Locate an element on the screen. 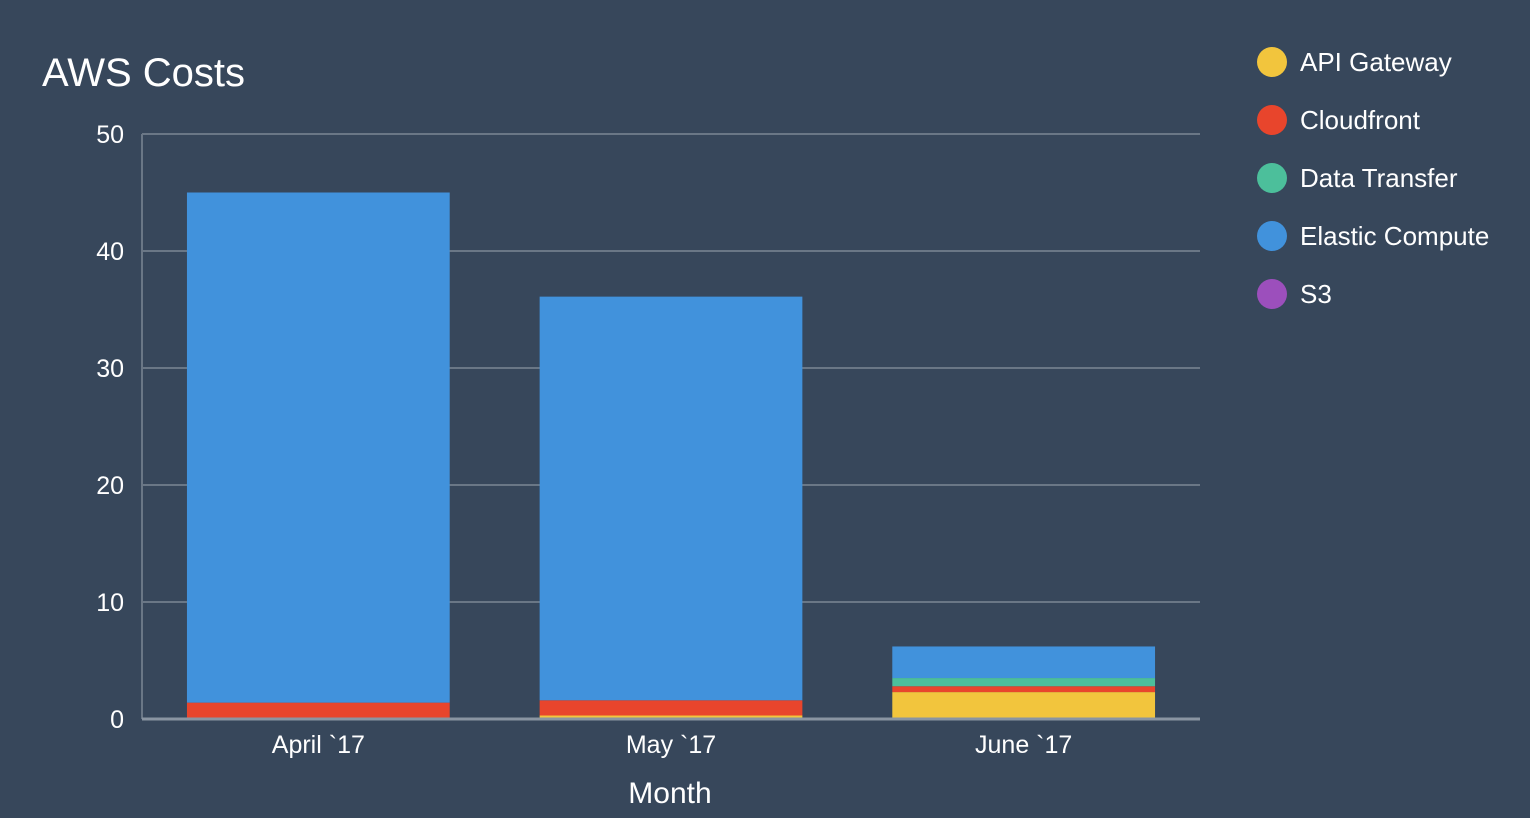 The image size is (1530, 818). legend-label: Cloudfront is located at coordinates (1360, 120).